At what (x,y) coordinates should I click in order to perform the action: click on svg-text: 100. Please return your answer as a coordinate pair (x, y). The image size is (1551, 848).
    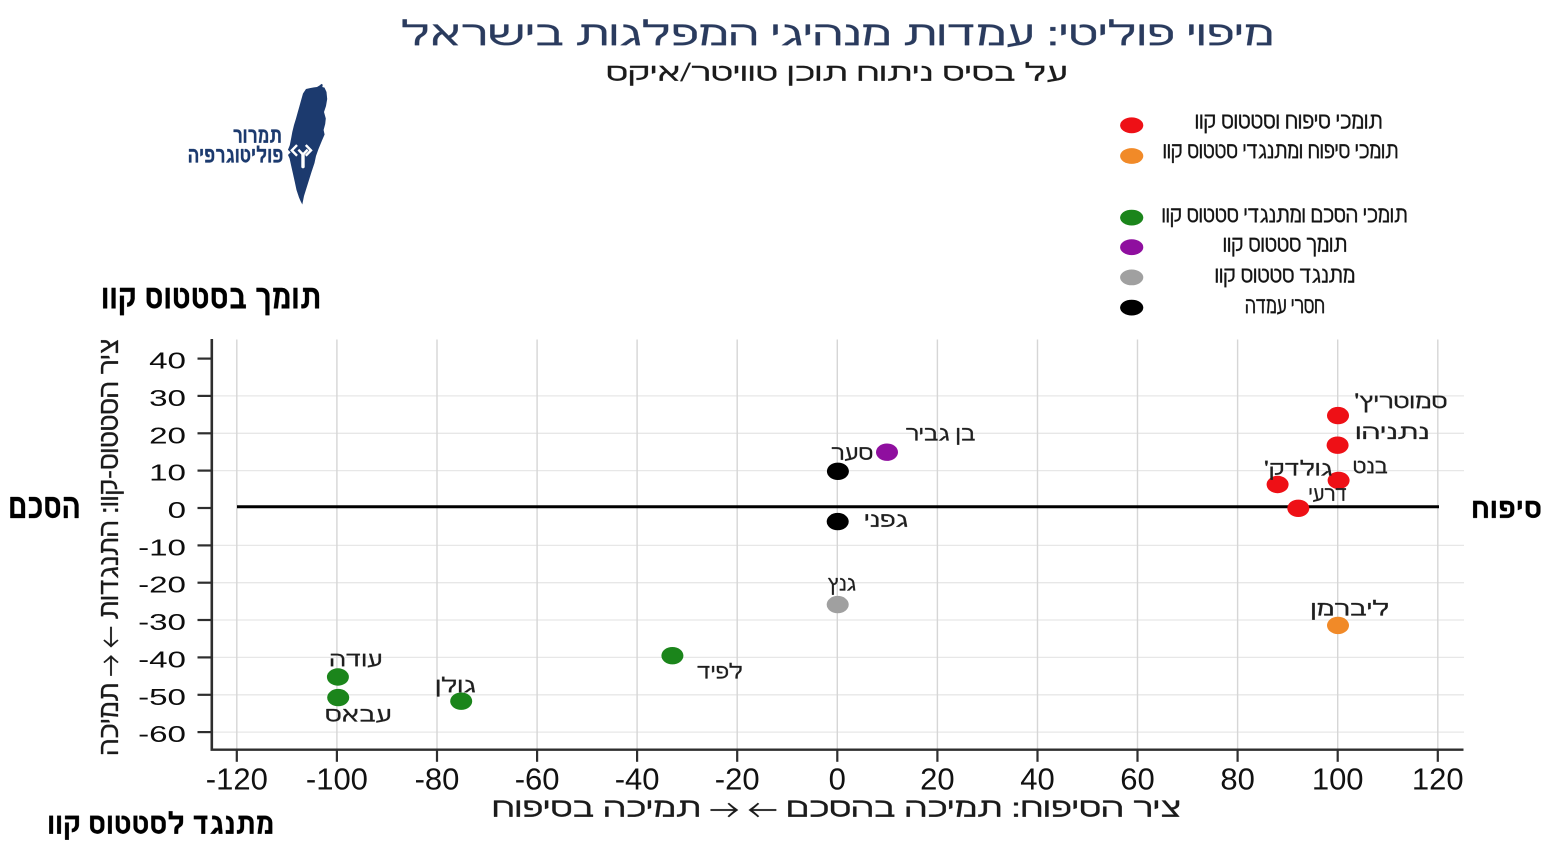
    Looking at the image, I should click on (1338, 779).